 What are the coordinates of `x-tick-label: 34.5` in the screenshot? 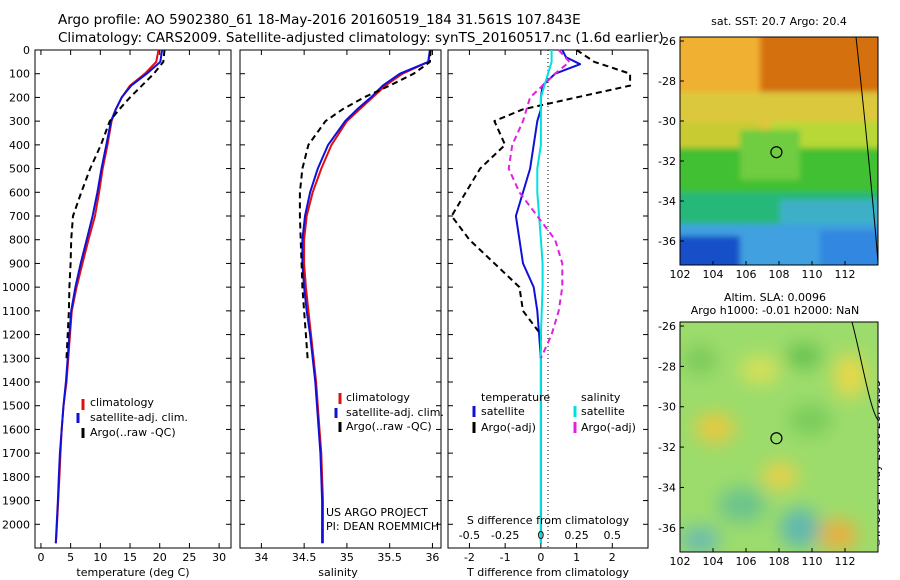 It's located at (304, 557).